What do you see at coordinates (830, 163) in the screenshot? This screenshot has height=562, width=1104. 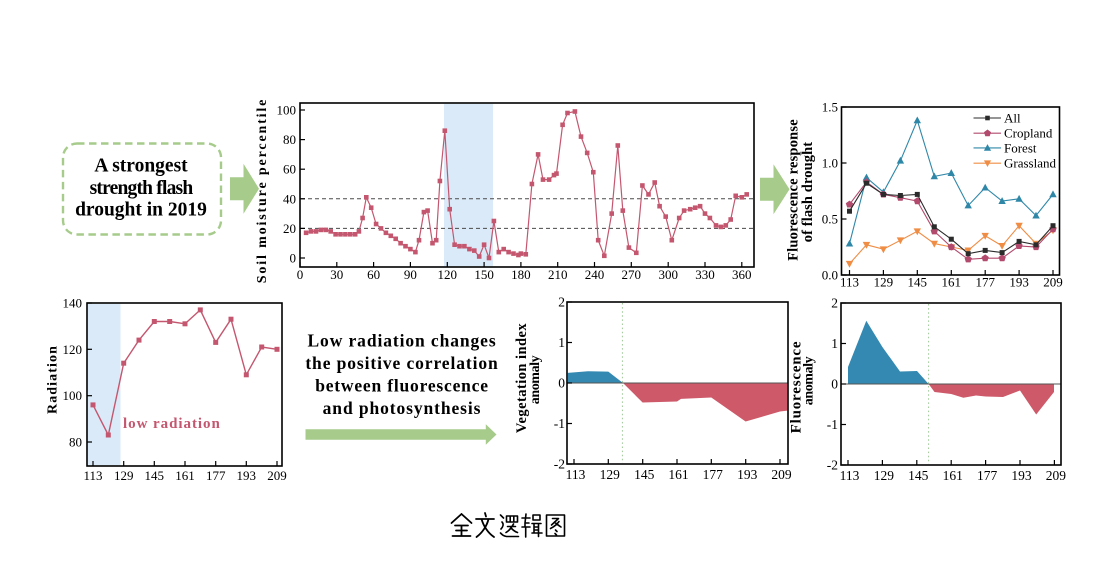 I see `svg-text: 1.0` at bounding box center [830, 163].